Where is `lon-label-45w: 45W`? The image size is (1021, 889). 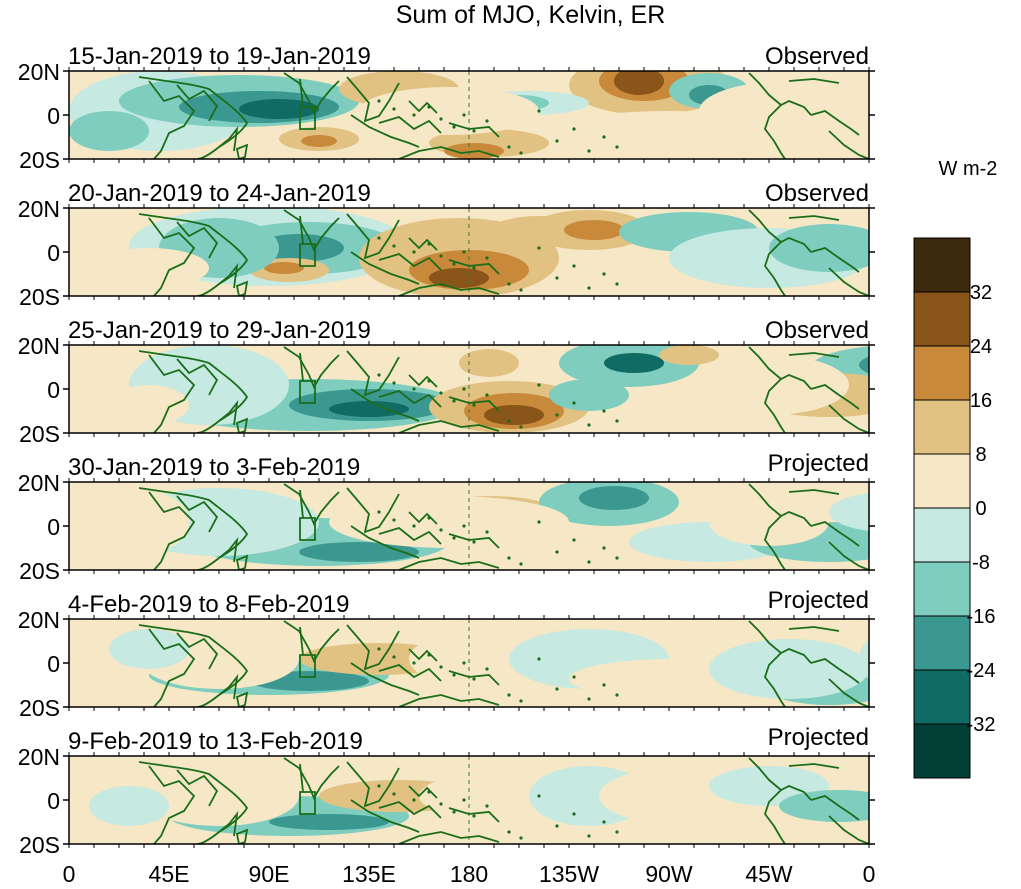 lon-label-45w: 45W is located at coordinates (769, 874).